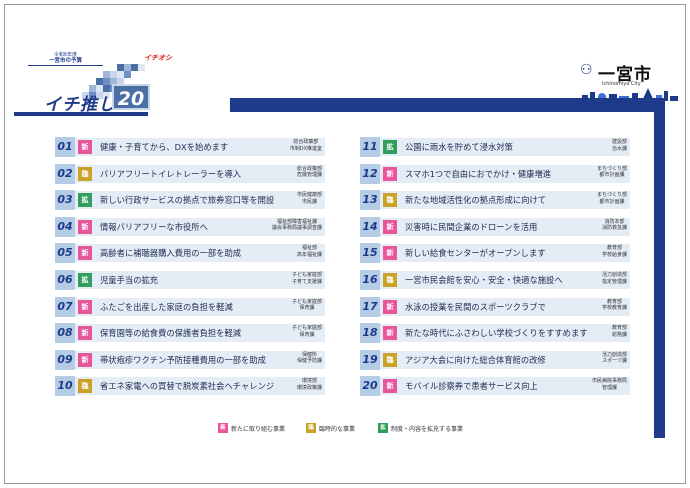  What do you see at coordinates (65, 200) in the screenshot?
I see `item-number: 03` at bounding box center [65, 200].